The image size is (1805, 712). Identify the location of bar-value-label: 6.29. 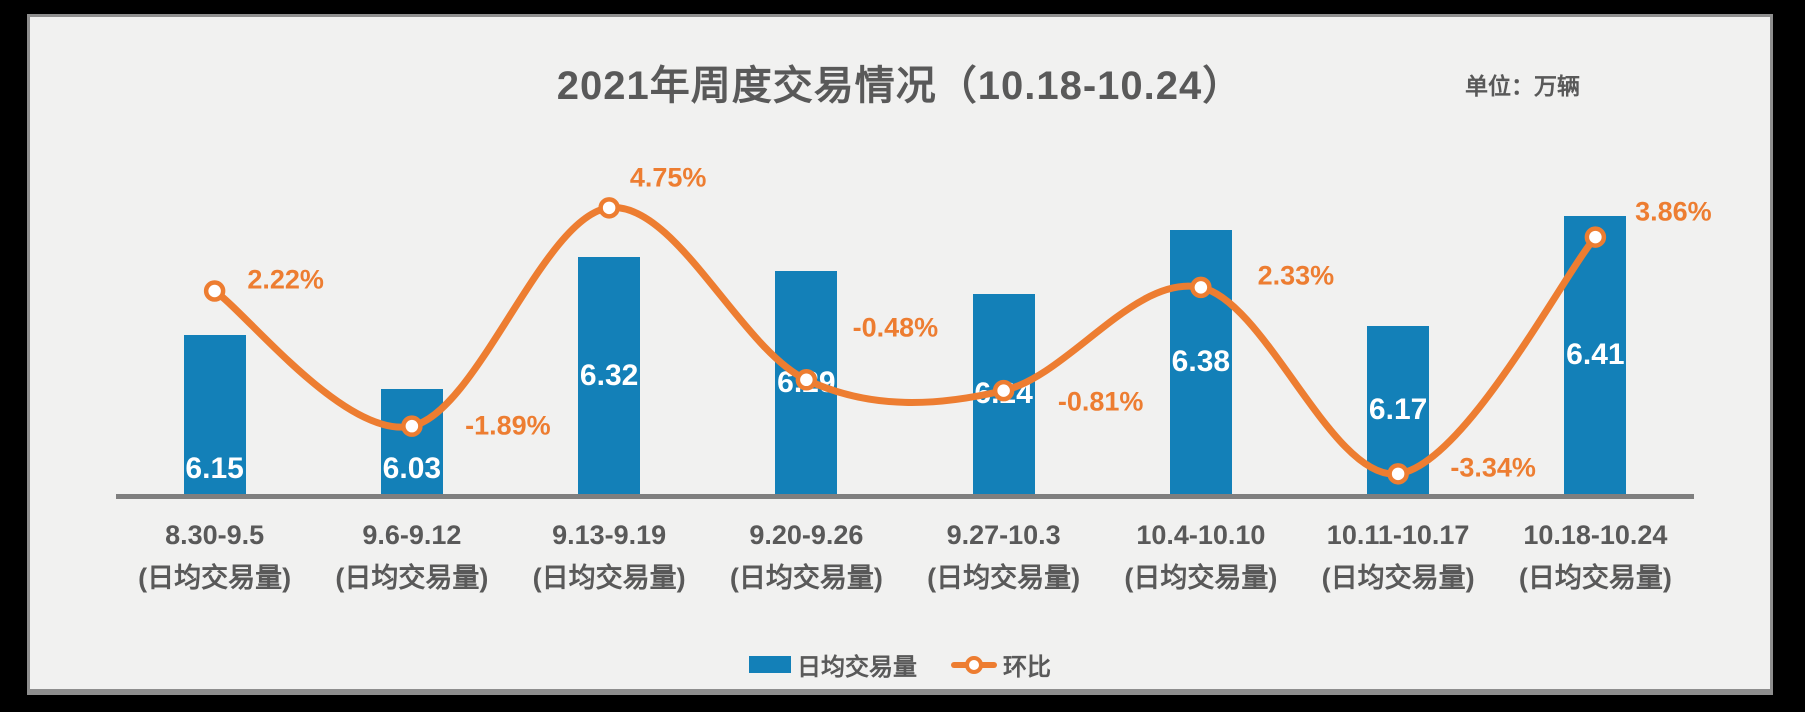
(806, 382).